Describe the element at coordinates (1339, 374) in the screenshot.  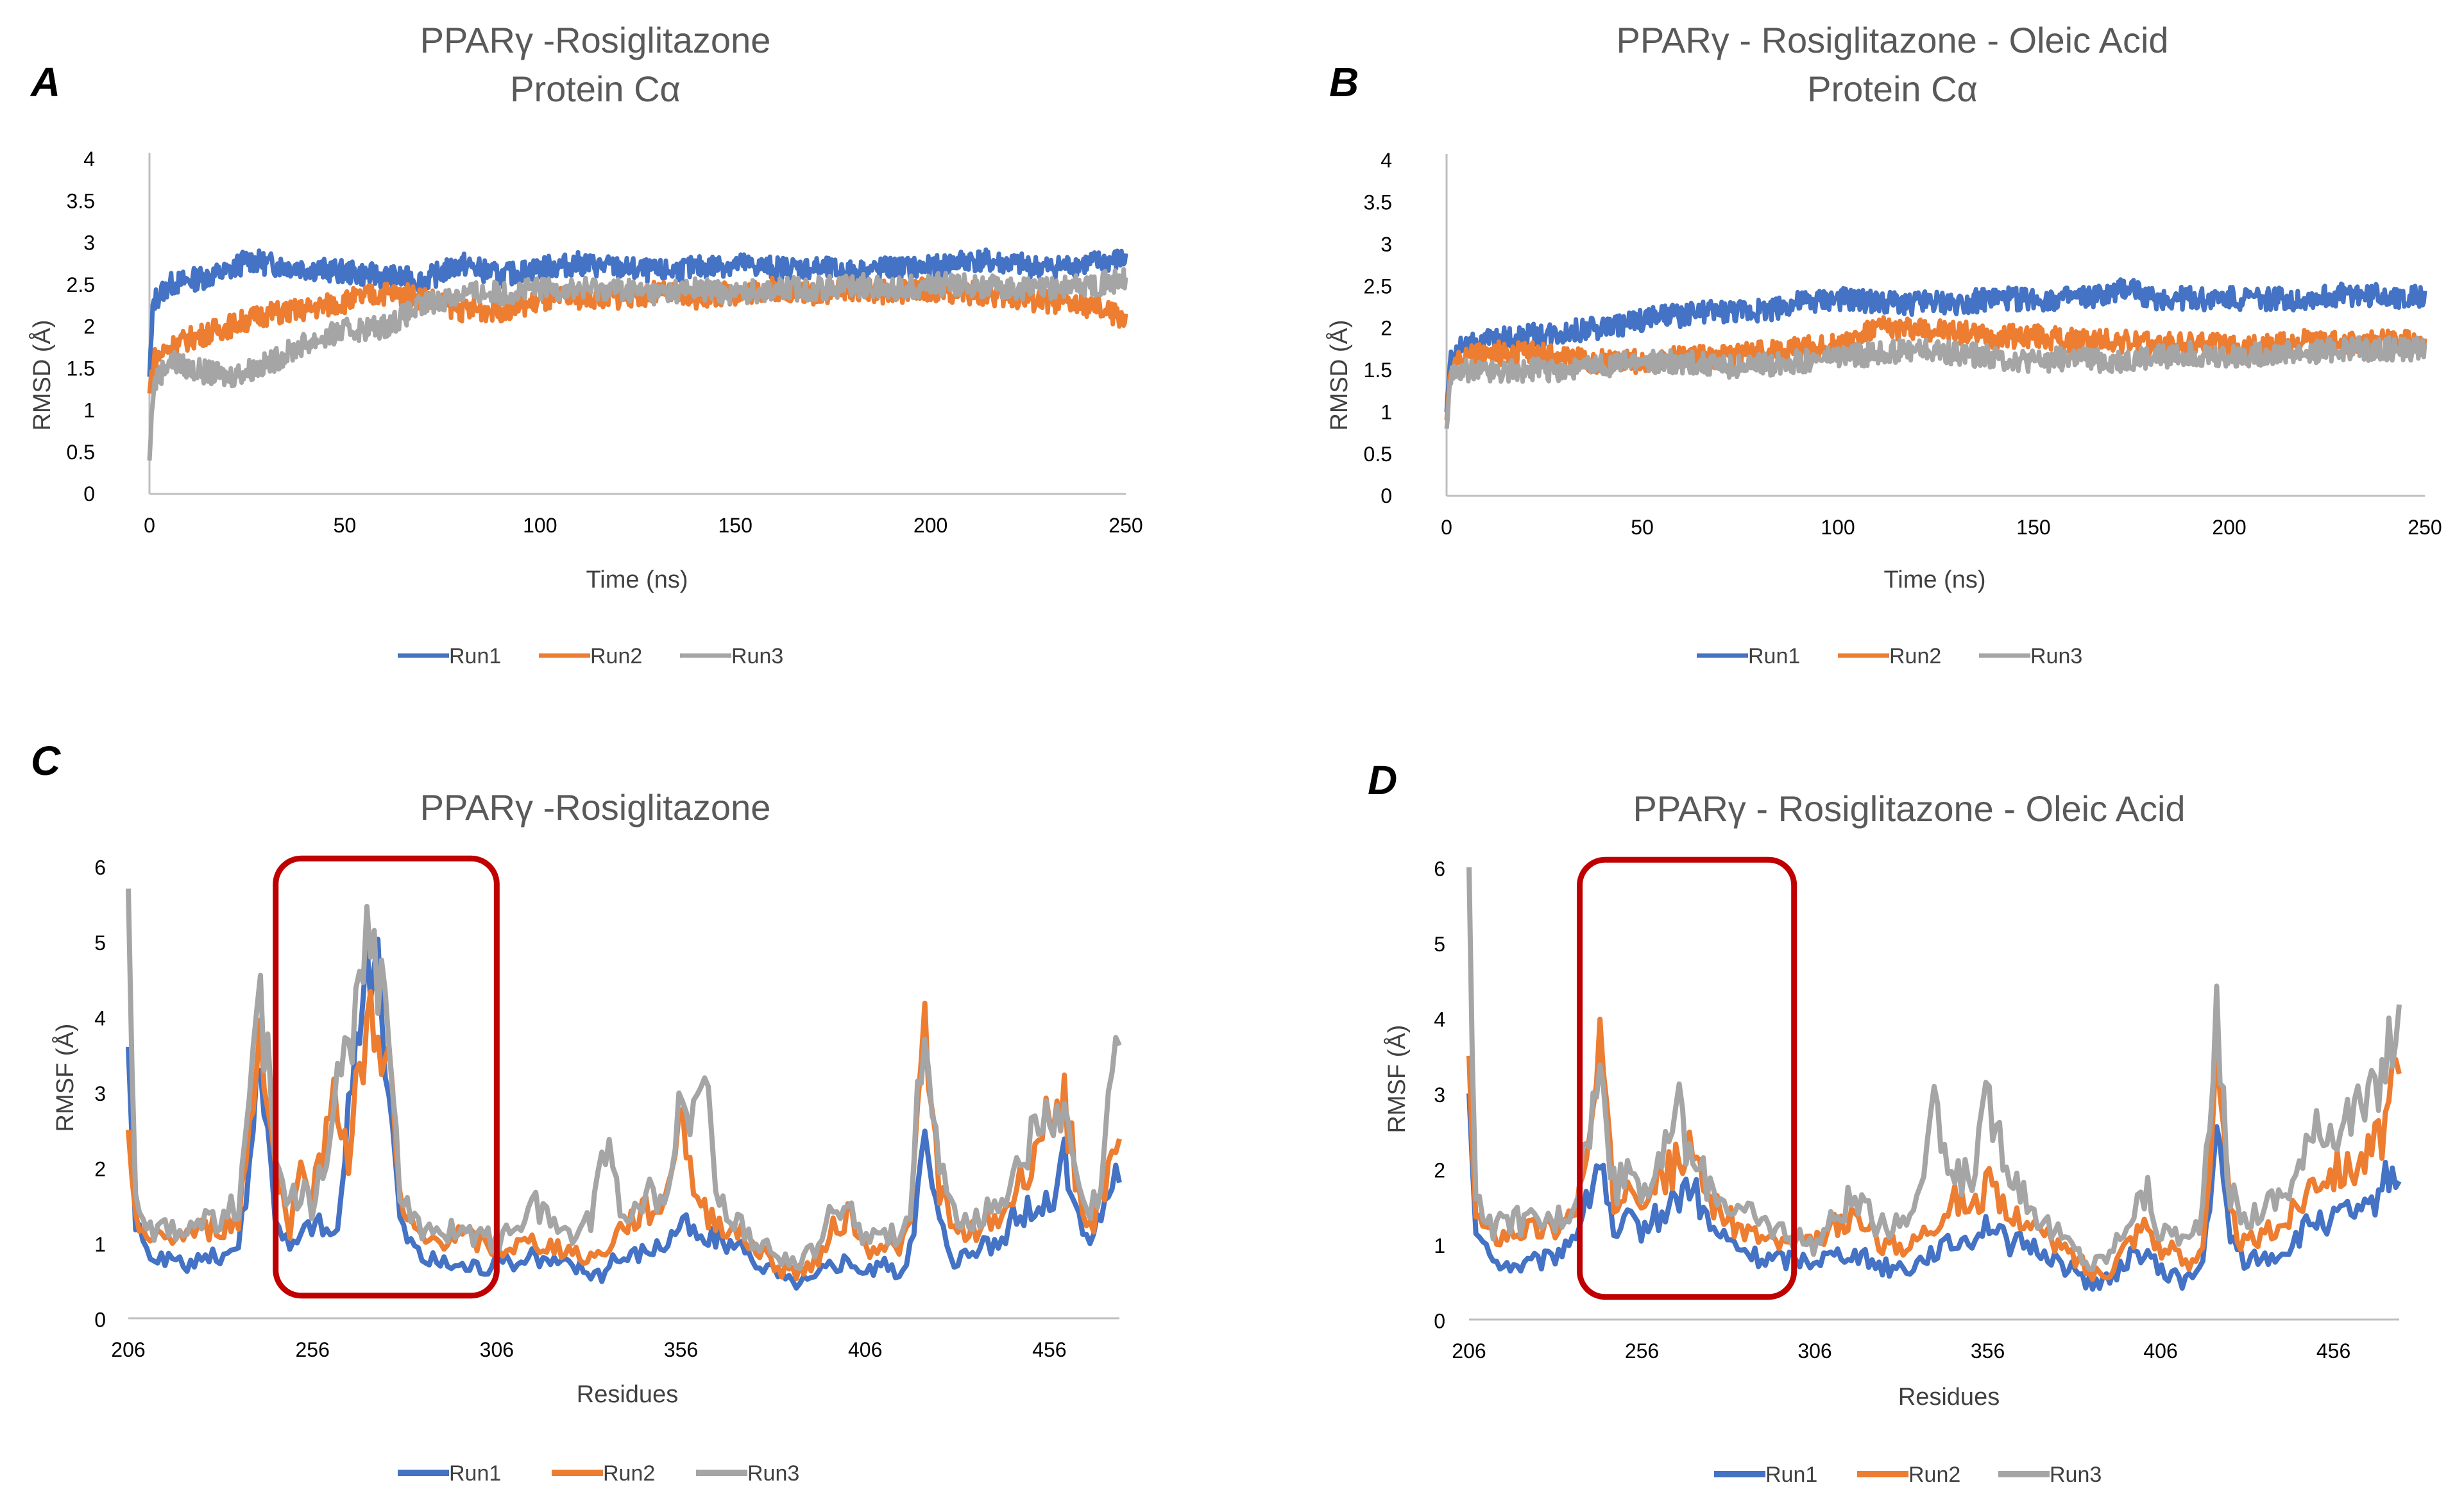
I see `y-axis-title-b: RMSD (Å)` at that location.